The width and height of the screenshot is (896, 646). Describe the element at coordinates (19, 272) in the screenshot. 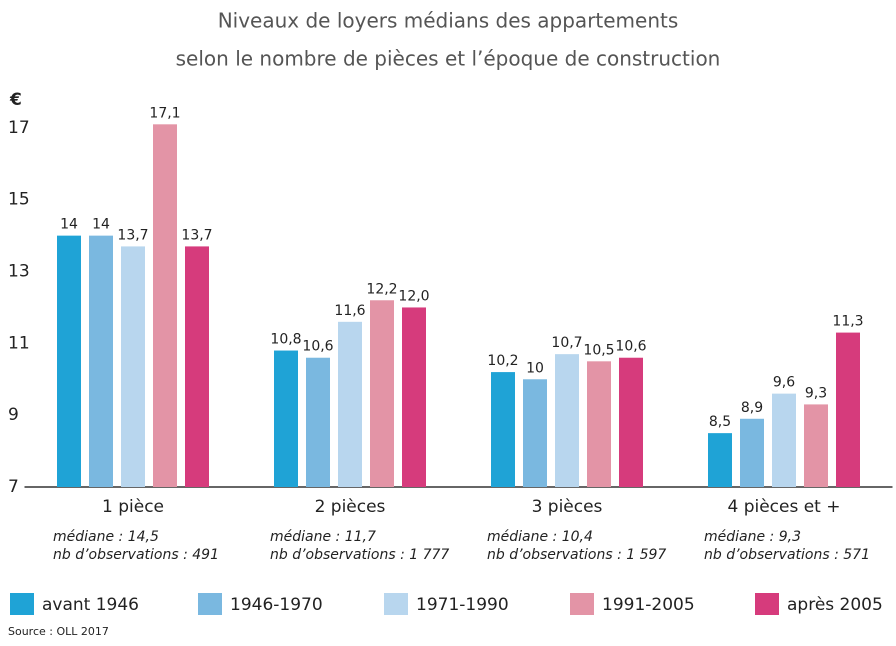

I see `y-tick-label: 13` at that location.